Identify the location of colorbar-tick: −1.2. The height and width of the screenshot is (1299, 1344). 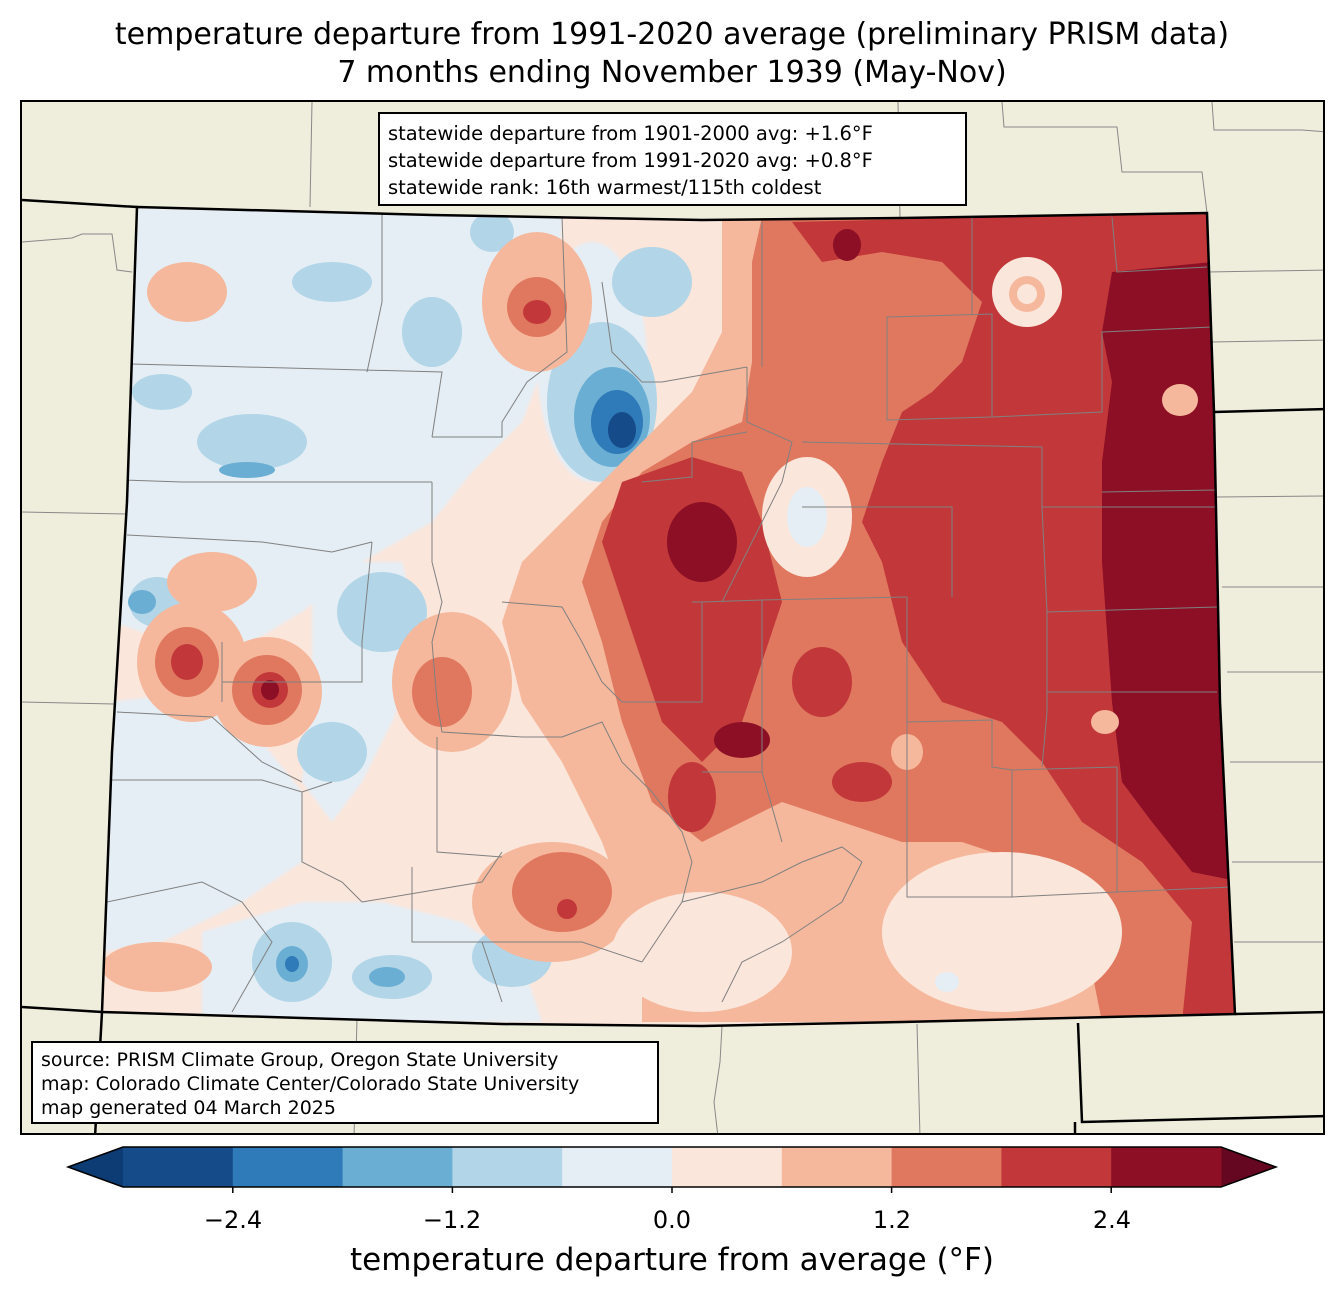
(452, 1220).